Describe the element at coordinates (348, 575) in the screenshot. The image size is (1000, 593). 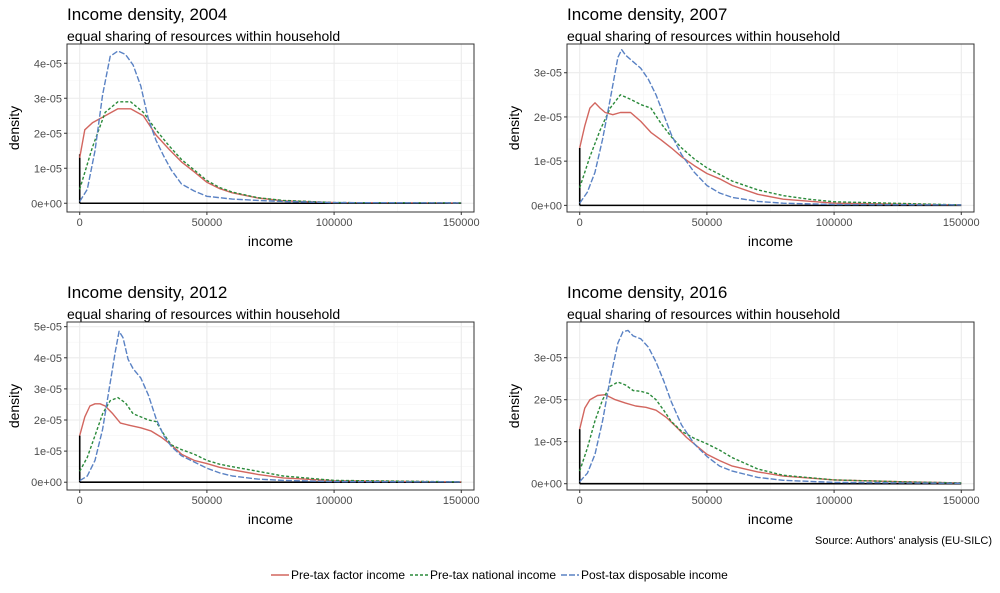
I see `legend-label: Pre-tax factor income` at that location.